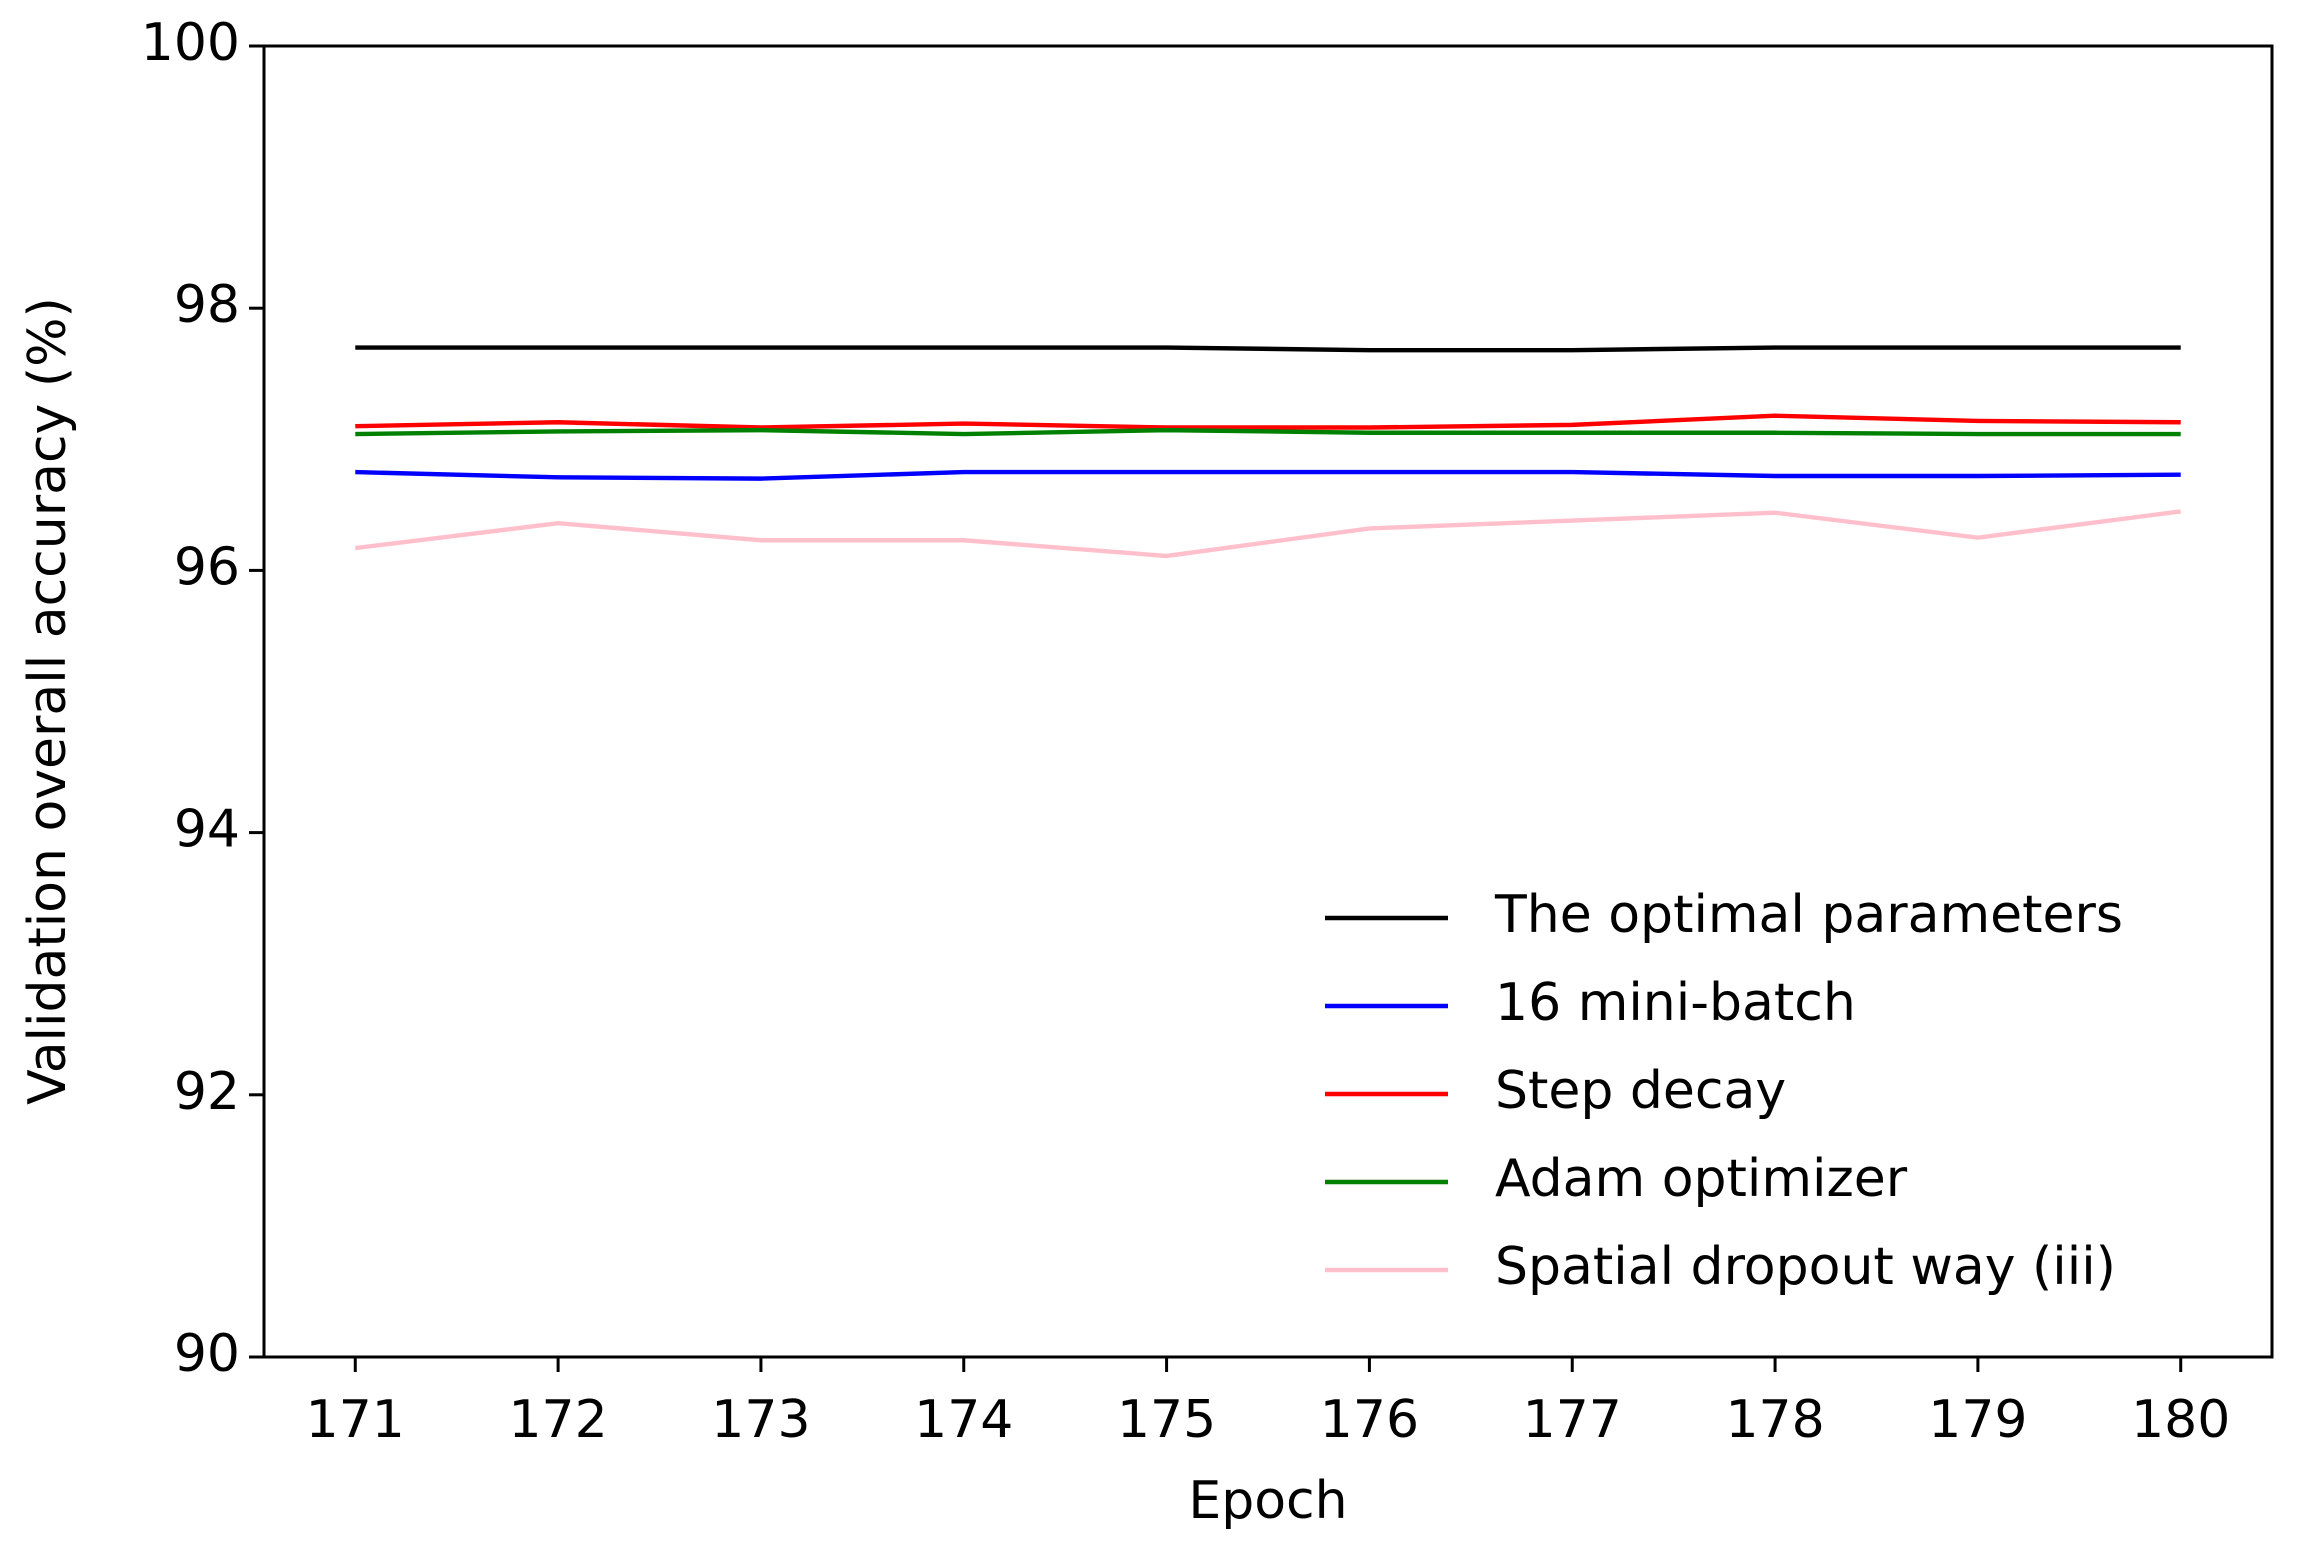 The image size is (2299, 1551). What do you see at coordinates (1701, 1179) in the screenshot?
I see `legend-label: Adam optimizer` at bounding box center [1701, 1179].